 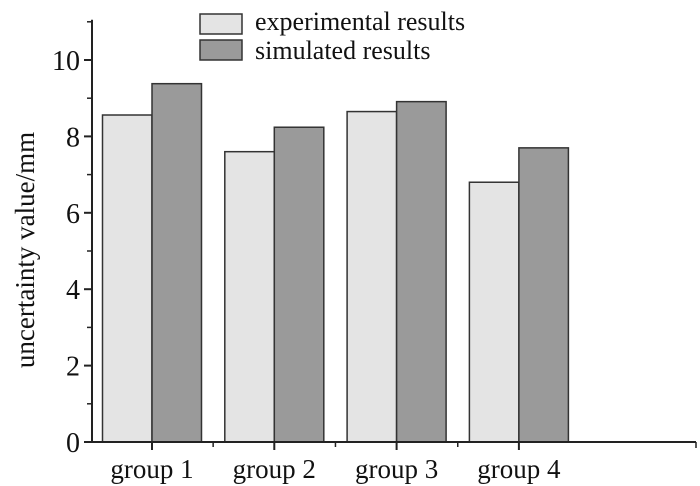 What do you see at coordinates (221, 50) in the screenshot?
I see `legend-swatch-simulated` at bounding box center [221, 50].